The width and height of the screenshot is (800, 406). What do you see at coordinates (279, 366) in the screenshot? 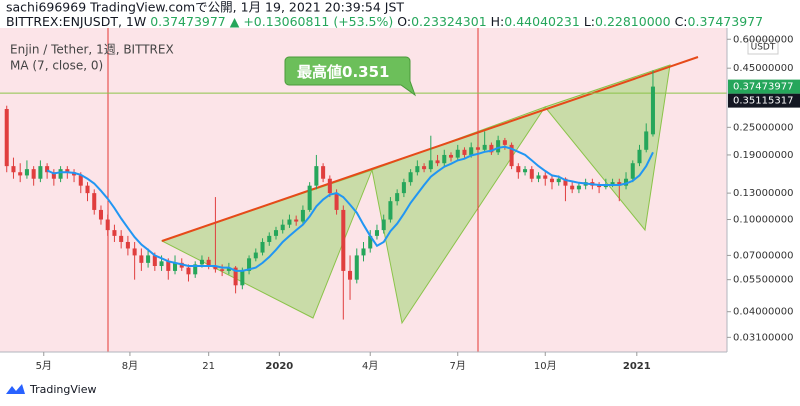
I see `x-tick-label: 2020` at bounding box center [279, 366].